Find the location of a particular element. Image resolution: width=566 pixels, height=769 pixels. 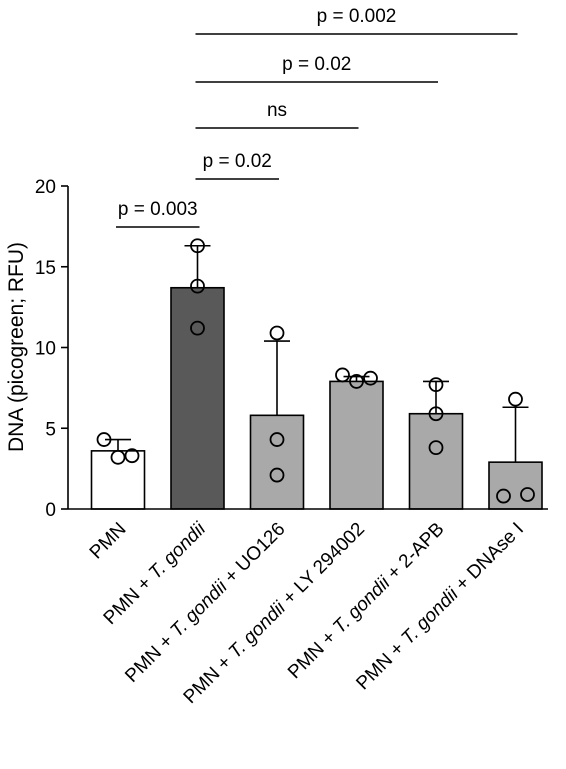

significance-label: p = 0.002 is located at coordinates (357, 16).